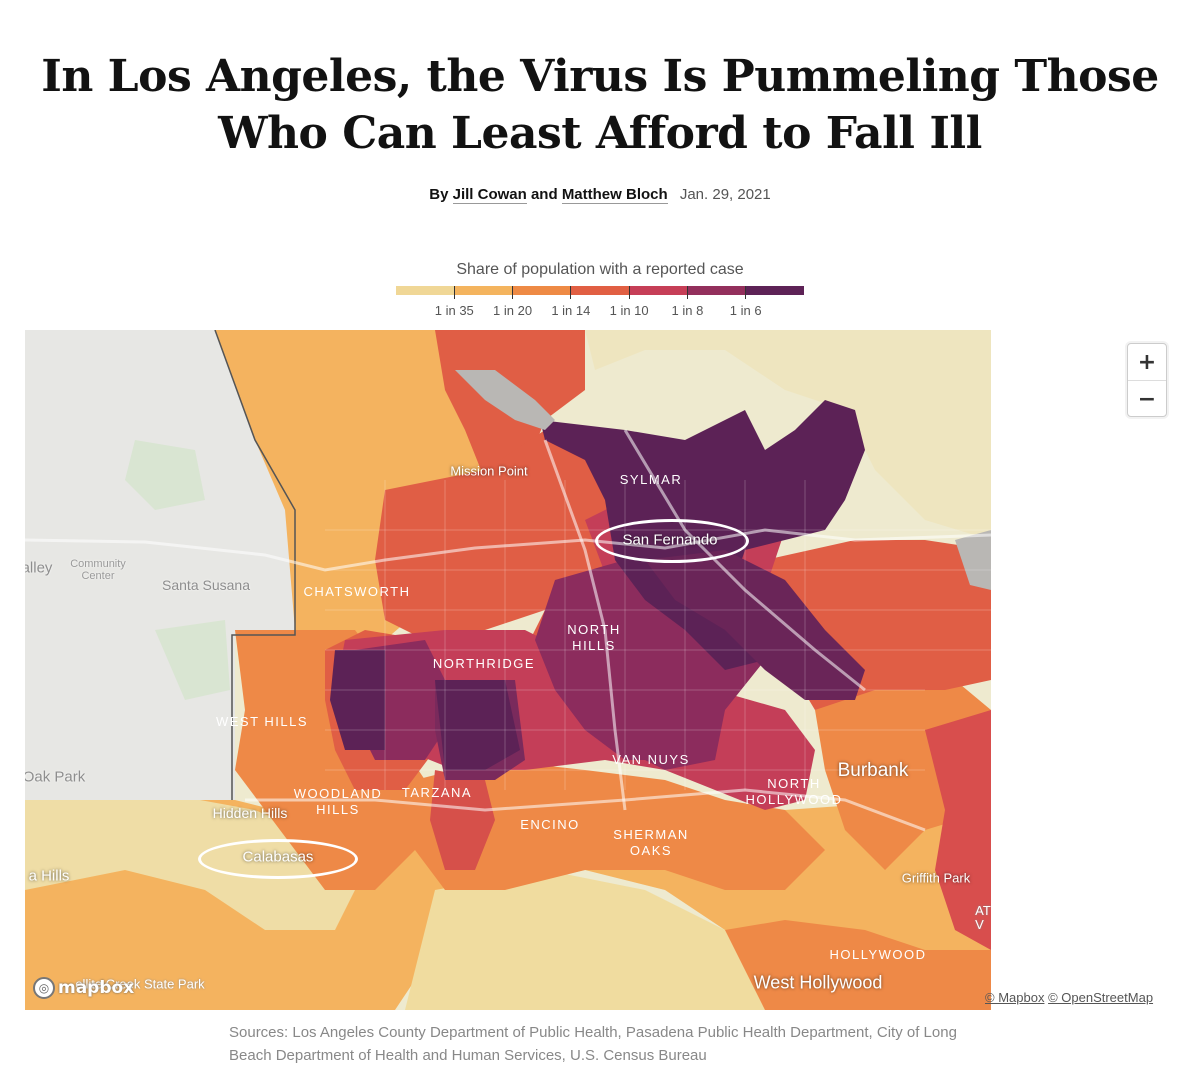 This screenshot has width=1200, height=1089. Describe the element at coordinates (489, 471) in the screenshot. I see `label-mission-point: Mission Point` at that location.